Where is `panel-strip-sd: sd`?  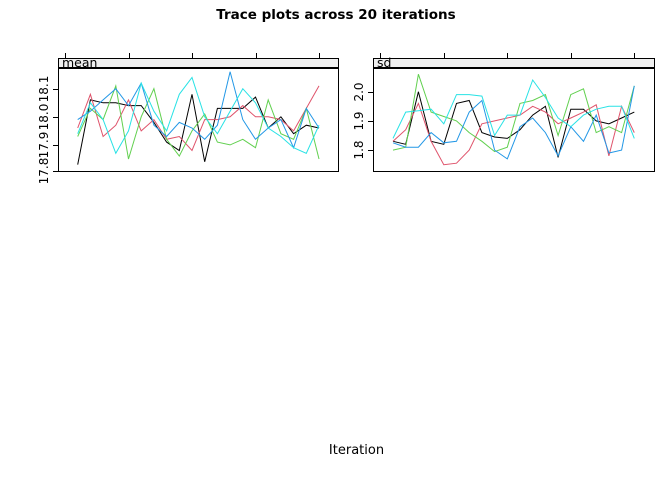
panel-strip-sd: sd is located at coordinates (514, 62).